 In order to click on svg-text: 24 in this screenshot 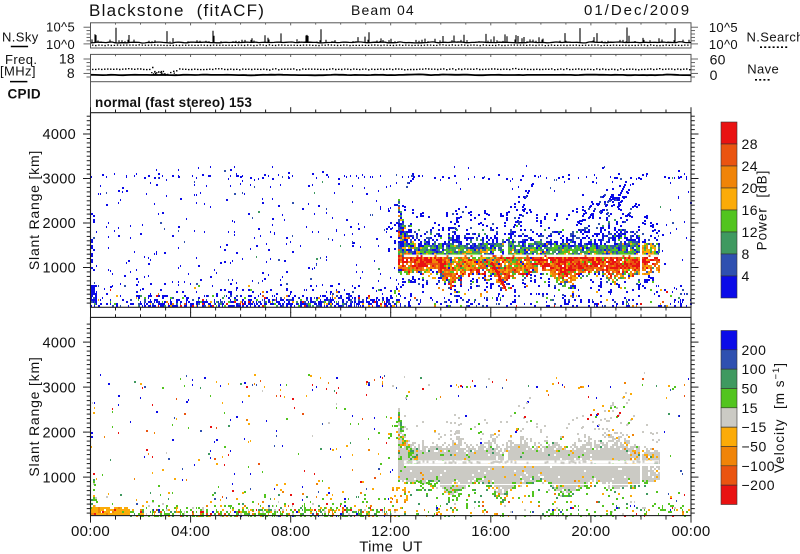, I will do `click(750, 166)`.